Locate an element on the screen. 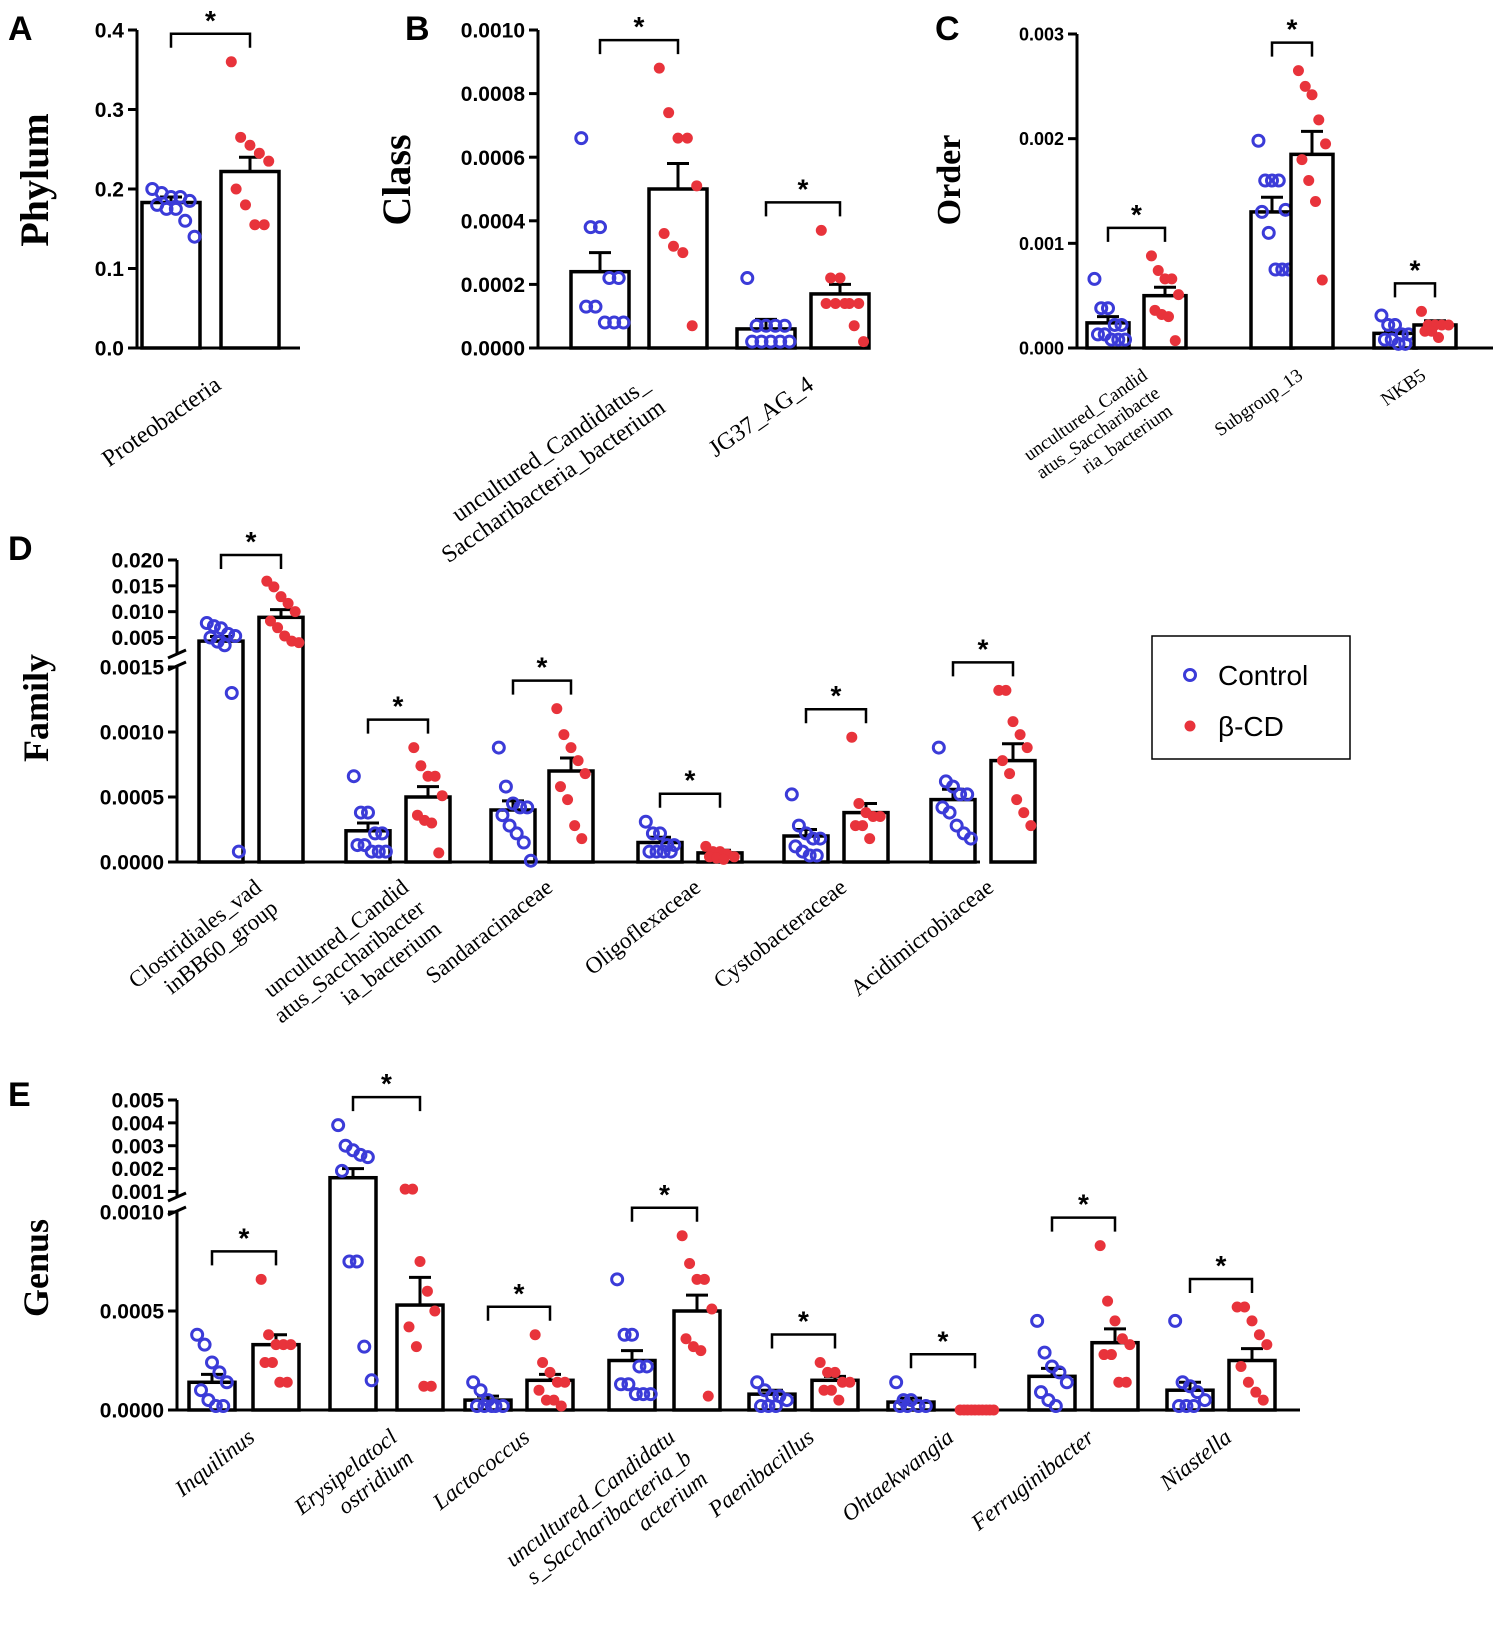 Image resolution: width=1505 pixels, height=1636 pixels. category-label-e4: Paenibacillus is located at coordinates (761, 1473).